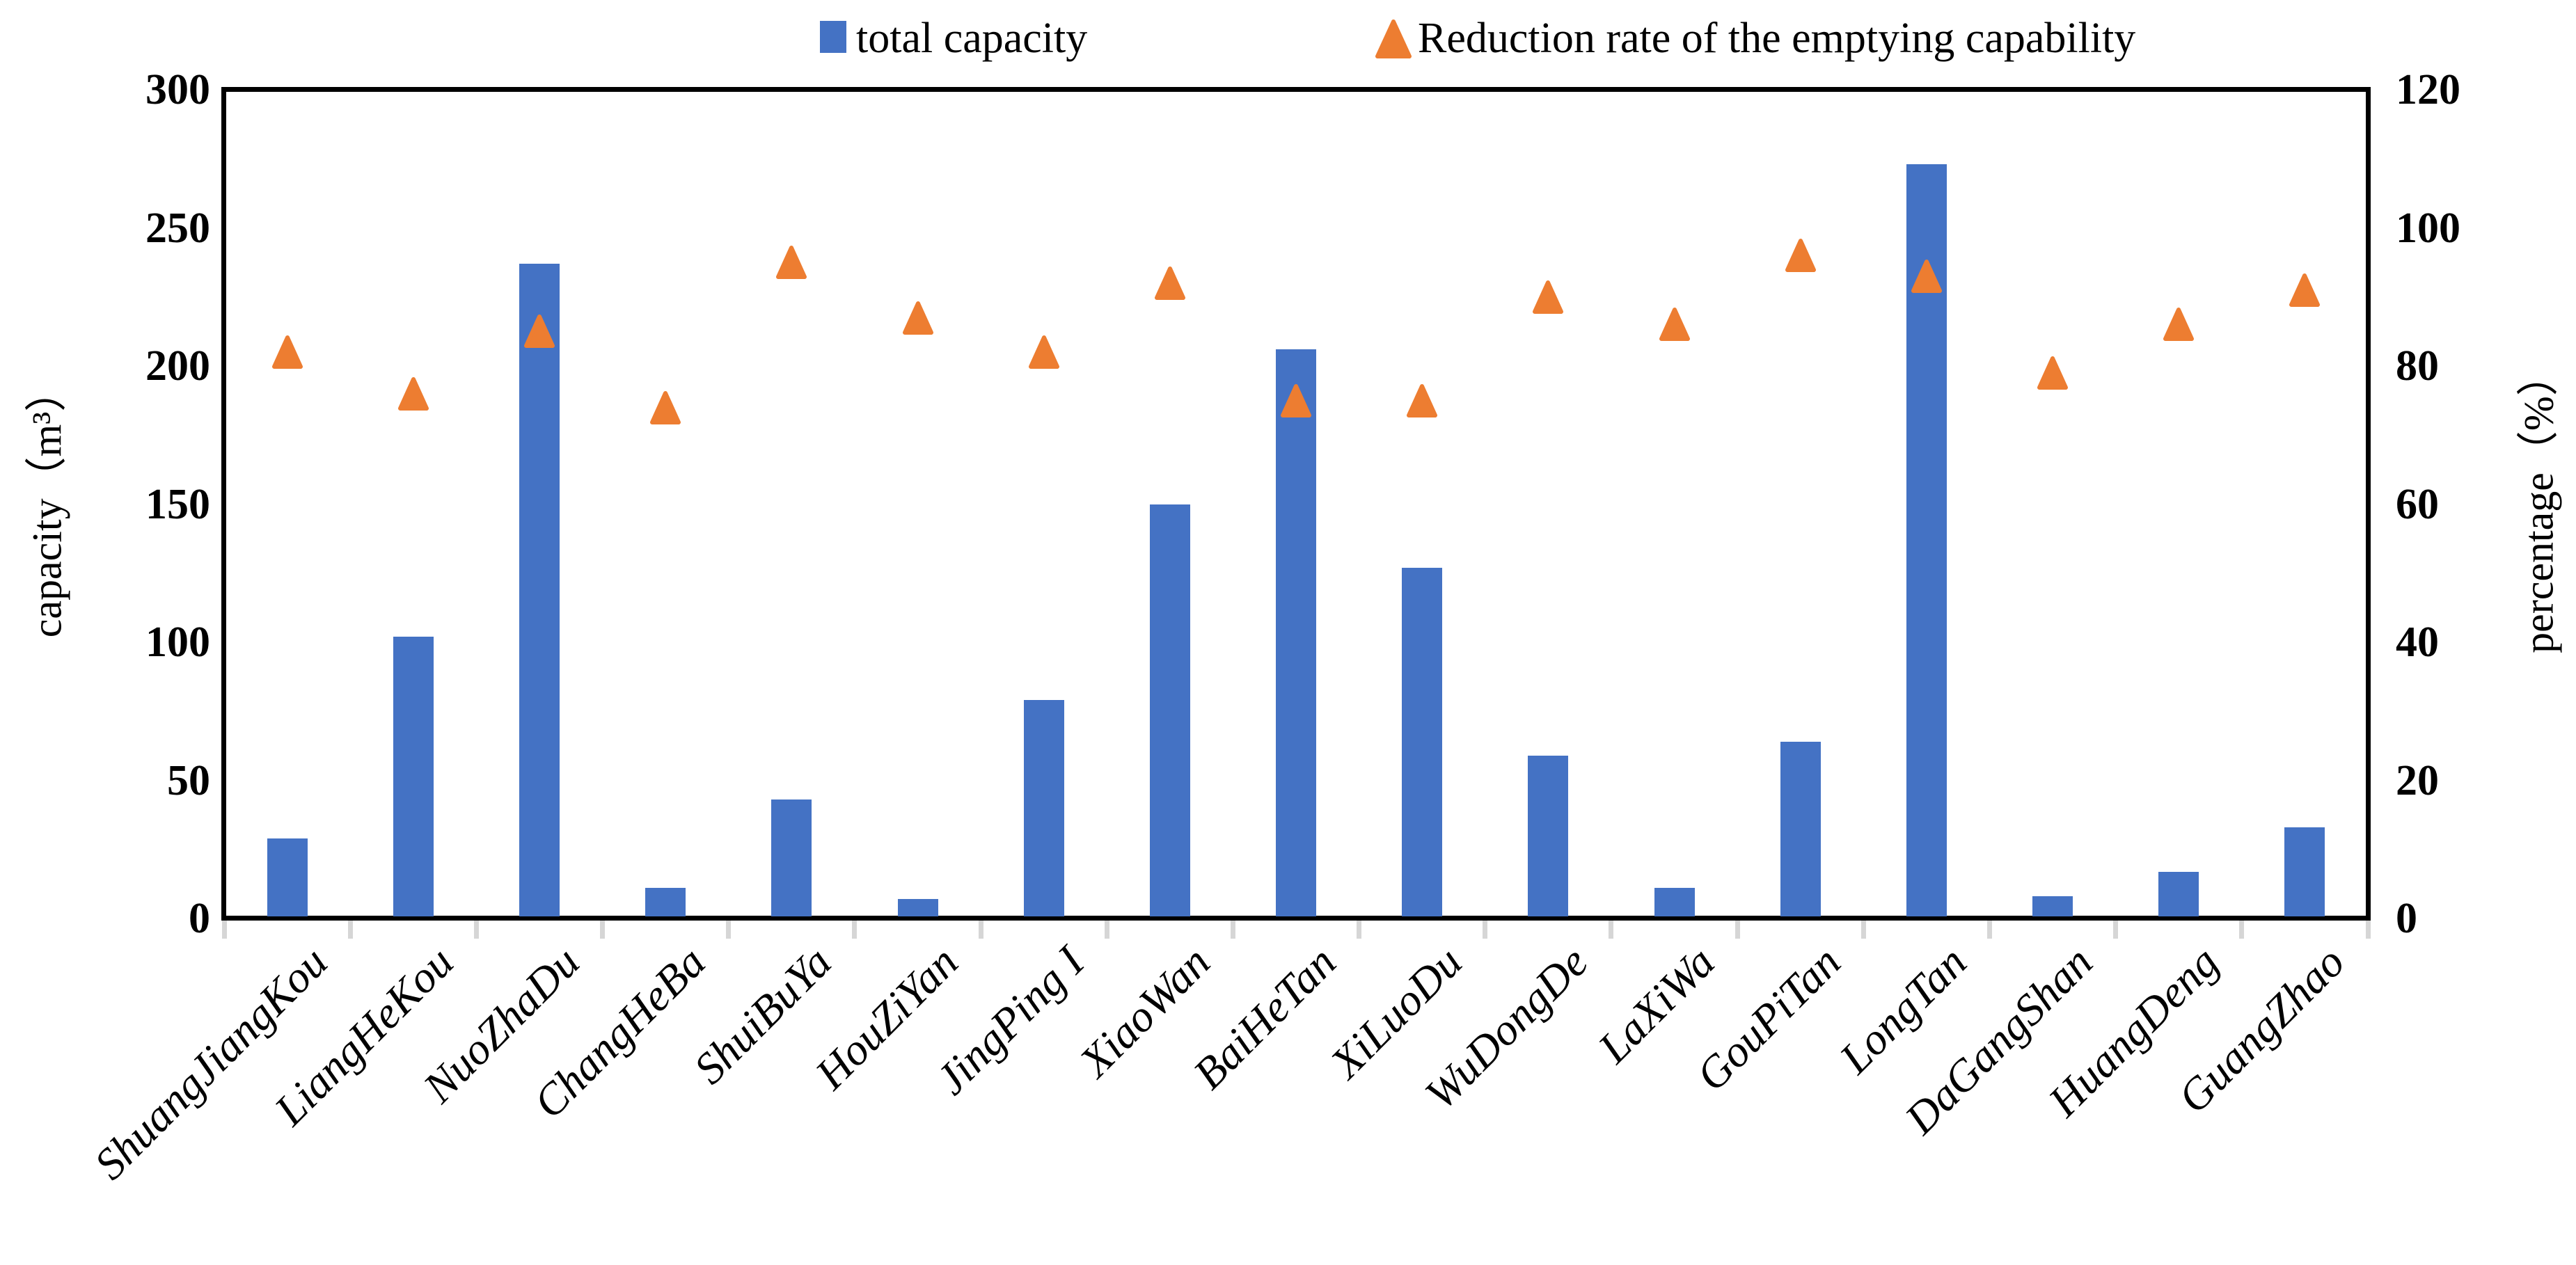  I want to click on right-tick-60: 60, so click(2417, 504).